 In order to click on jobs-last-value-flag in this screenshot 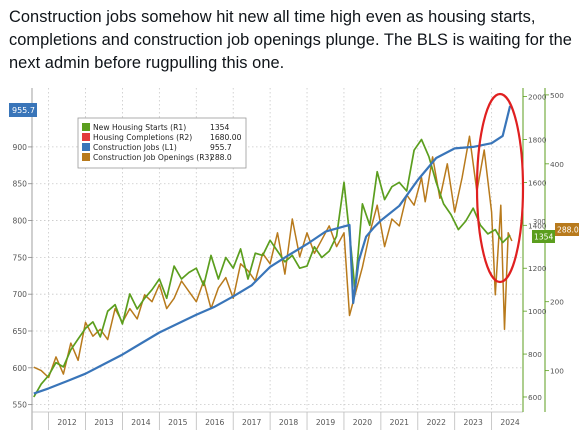, I will do `click(23, 110)`.